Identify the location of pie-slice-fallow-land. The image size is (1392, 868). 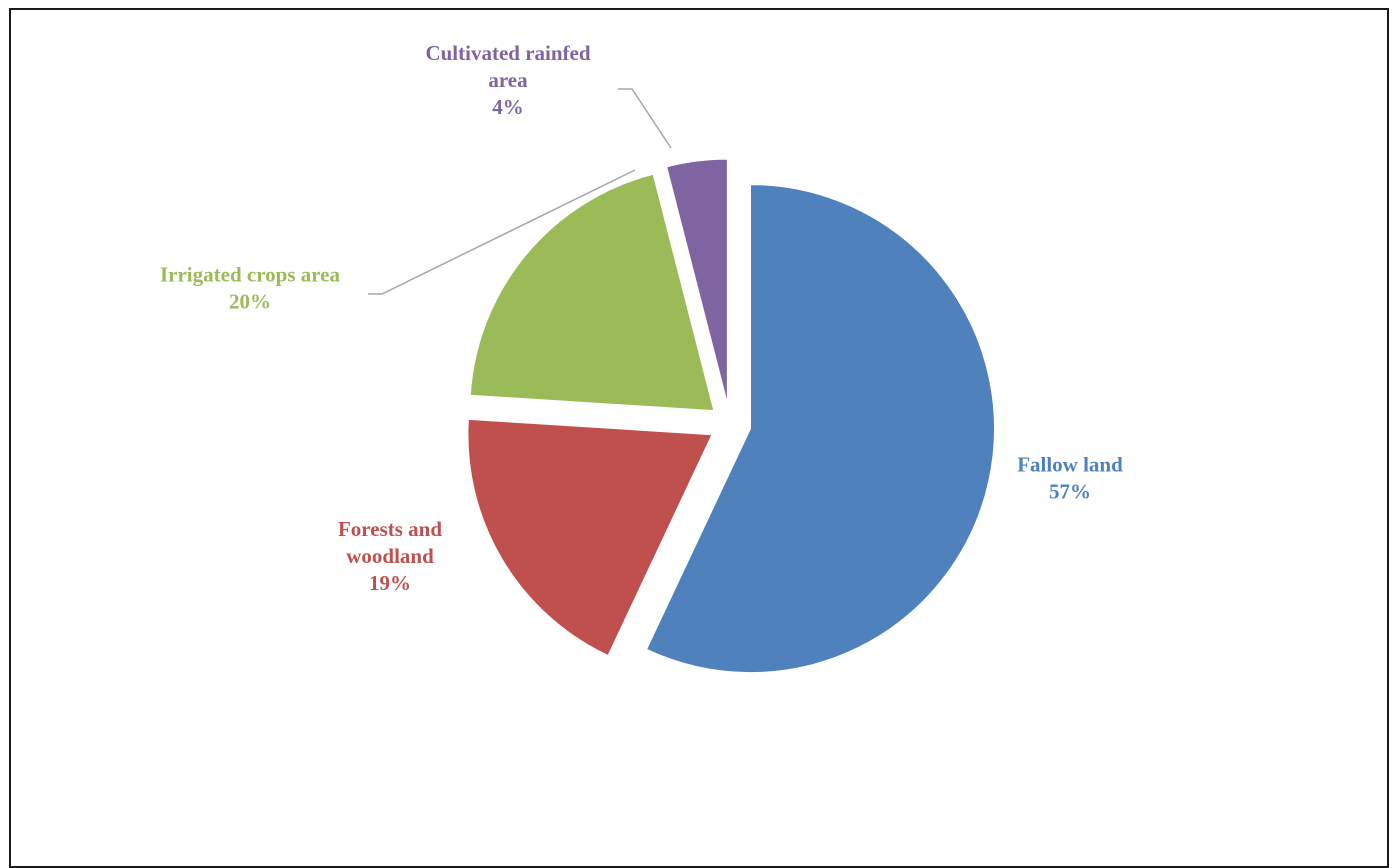
(820, 429).